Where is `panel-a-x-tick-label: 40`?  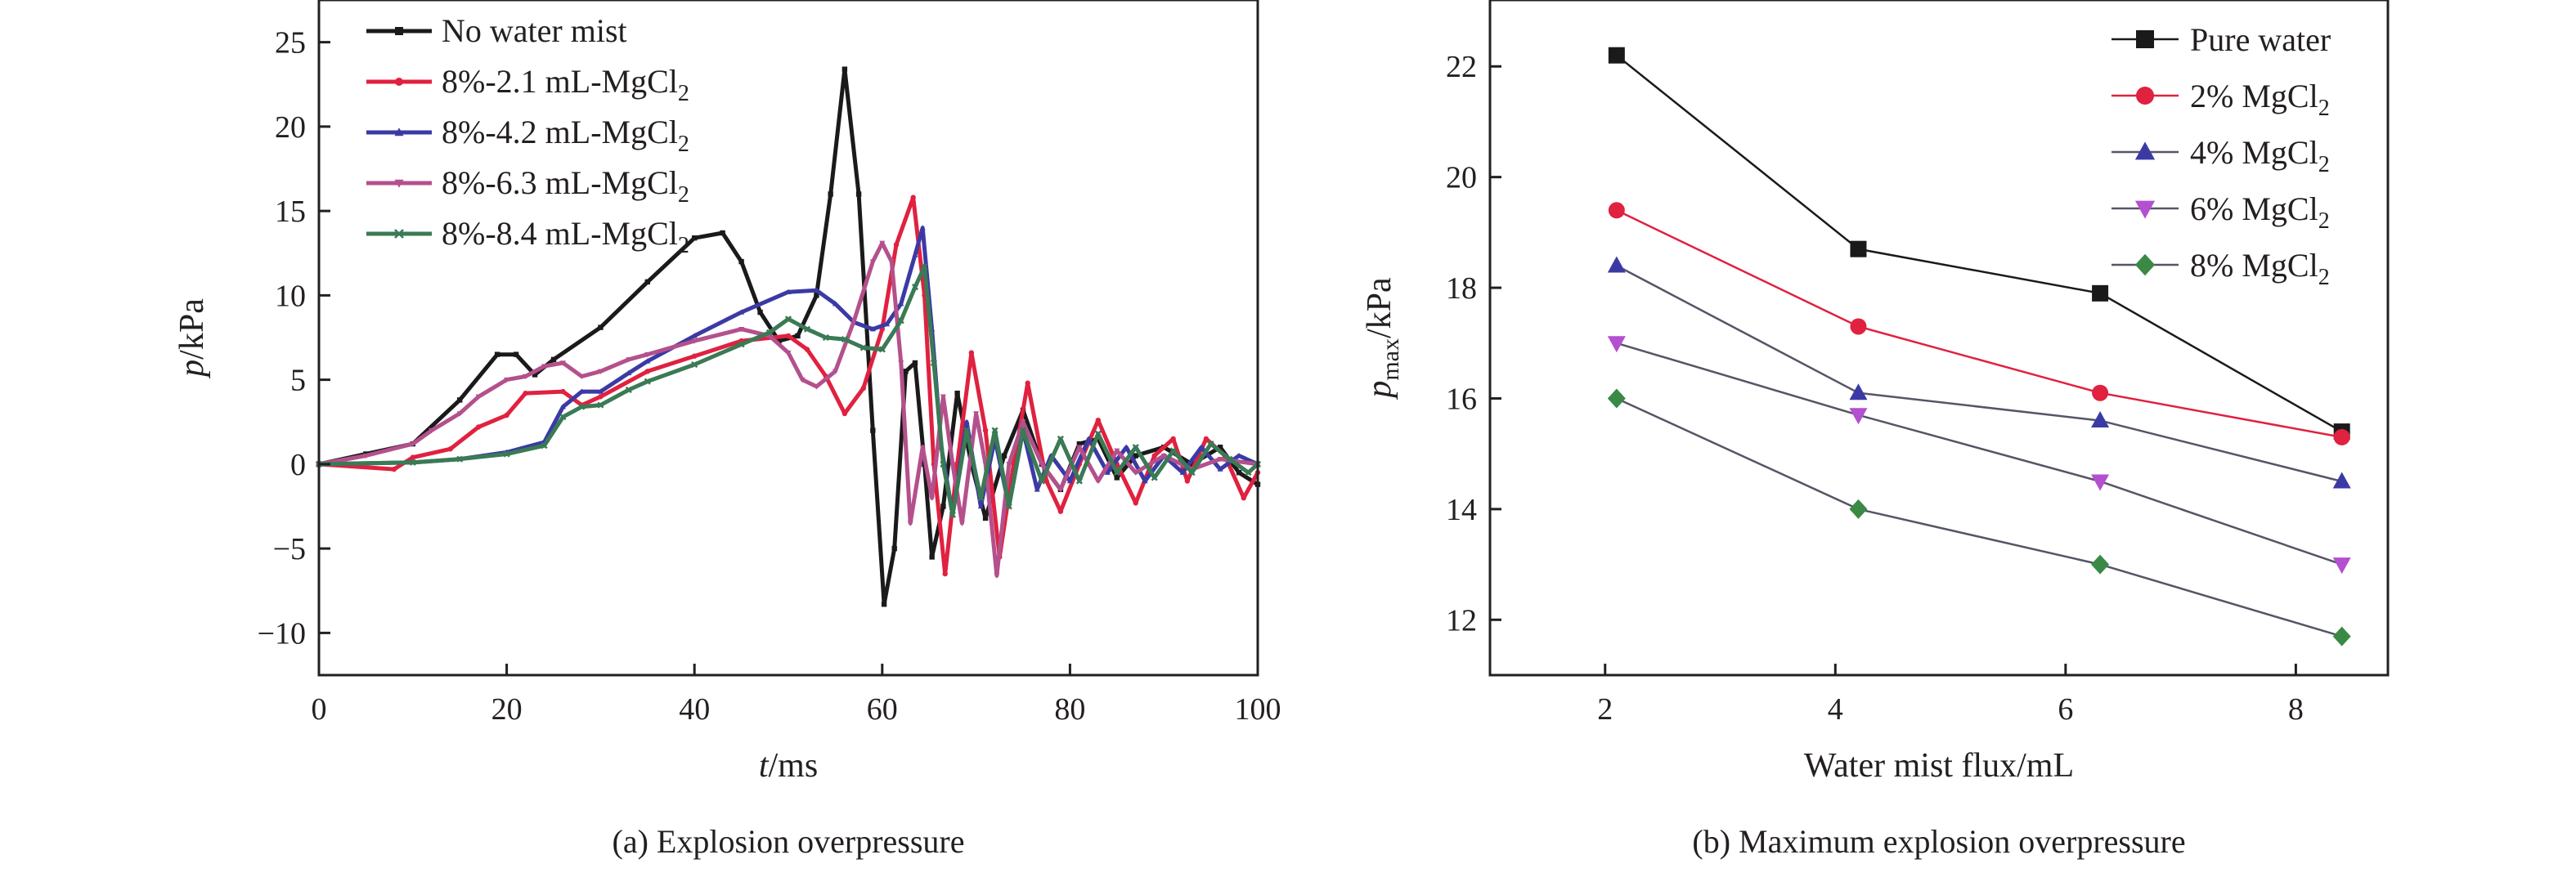
panel-a-x-tick-label: 40 is located at coordinates (695, 709).